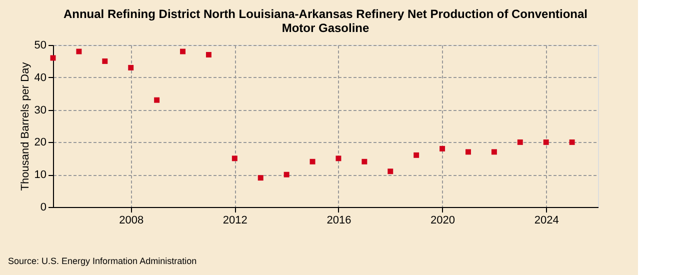  I want to click on y-tick-label: 30, so click(40, 110).